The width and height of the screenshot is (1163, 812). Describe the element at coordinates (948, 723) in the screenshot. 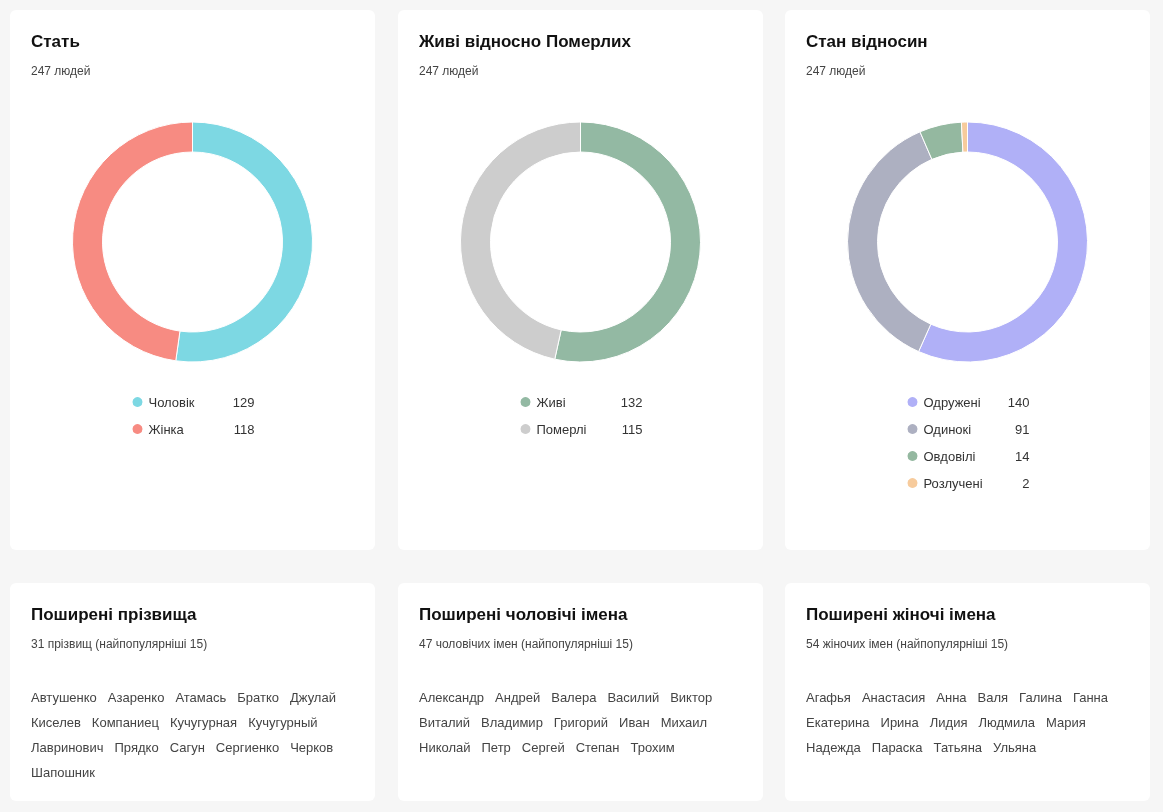

I see `text: Лидия` at that location.